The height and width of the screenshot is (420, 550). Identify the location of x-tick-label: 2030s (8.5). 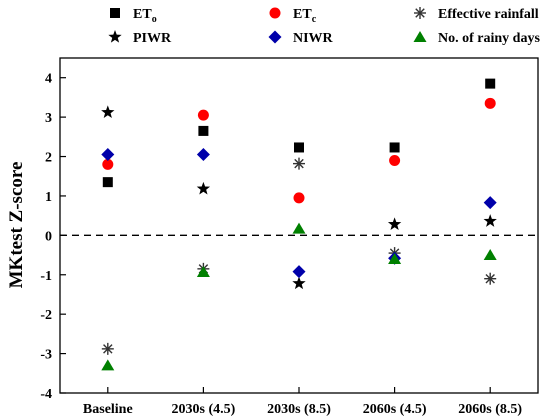
(299, 409).